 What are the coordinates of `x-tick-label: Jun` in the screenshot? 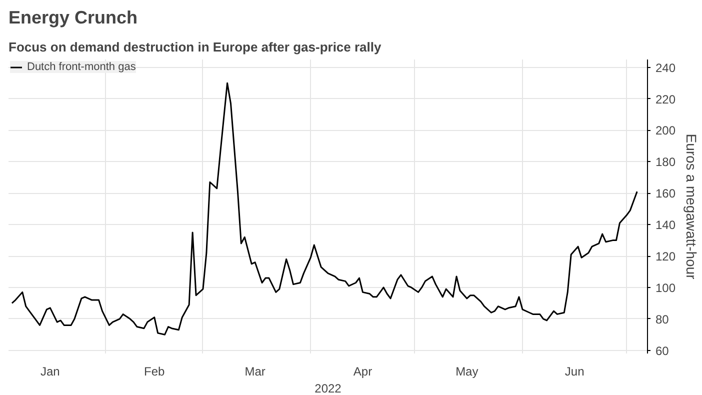 It's located at (574, 371).